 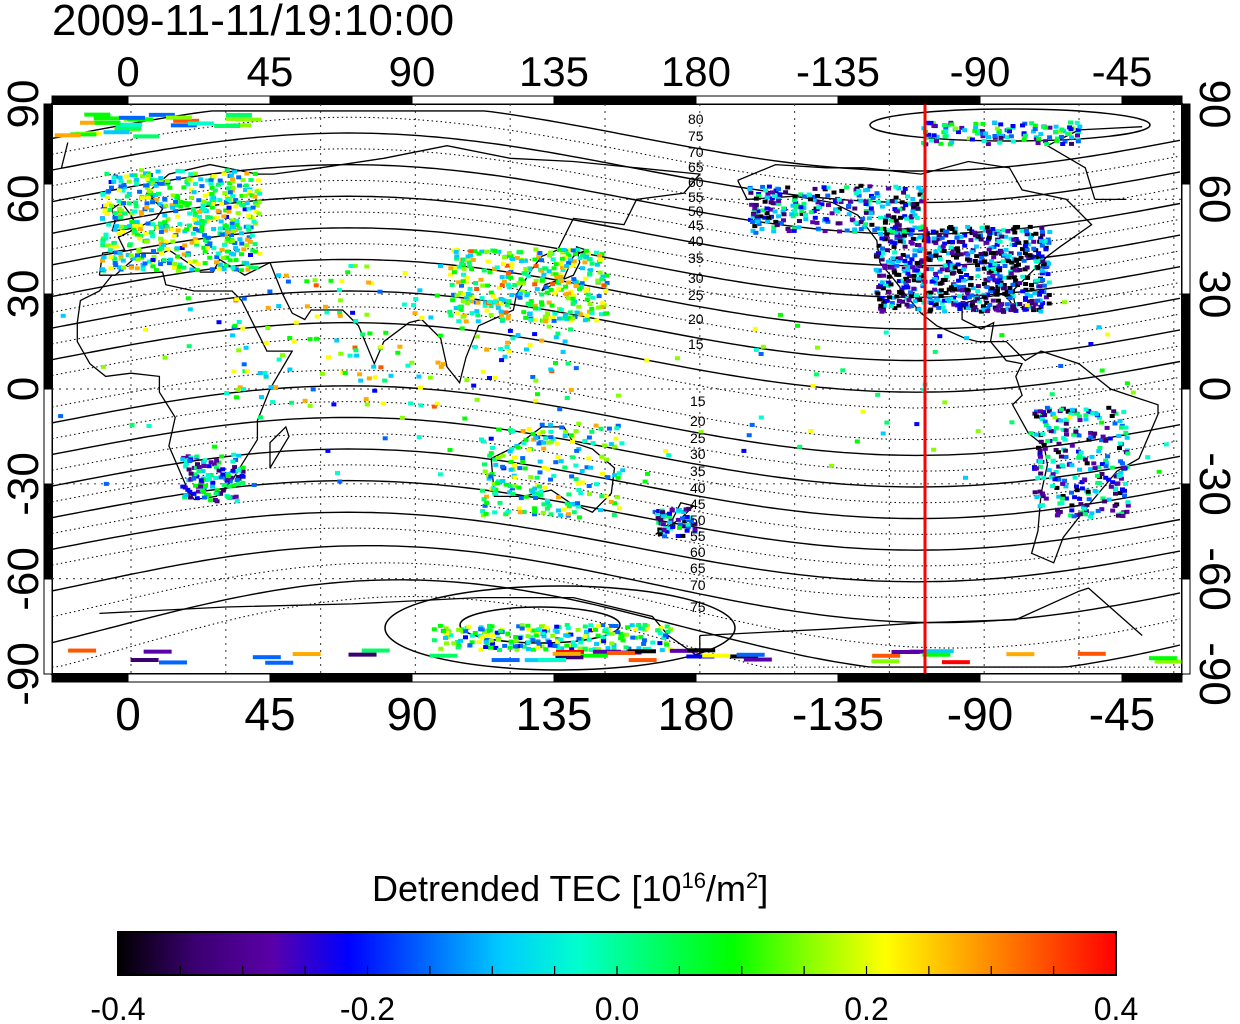 What do you see at coordinates (616, 515) in the screenshot?
I see `magnetic-contour` at bounding box center [616, 515].